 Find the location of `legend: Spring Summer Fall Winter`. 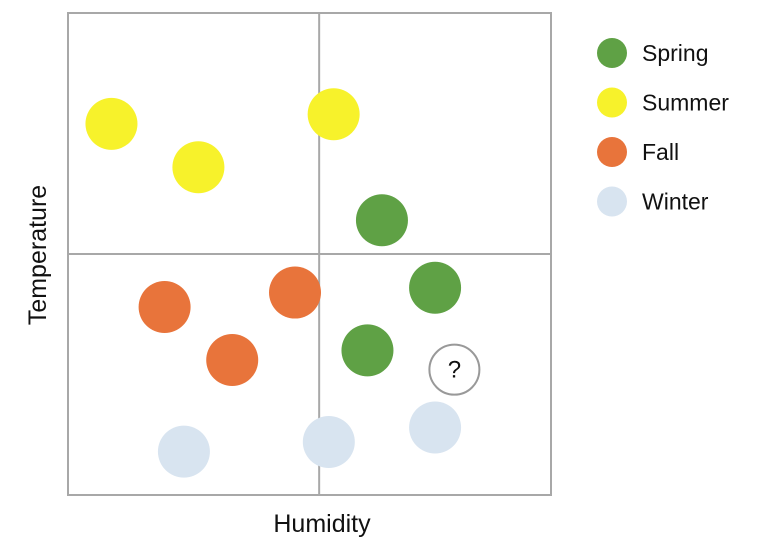

legend: Spring Summer Fall Winter is located at coordinates (663, 127).